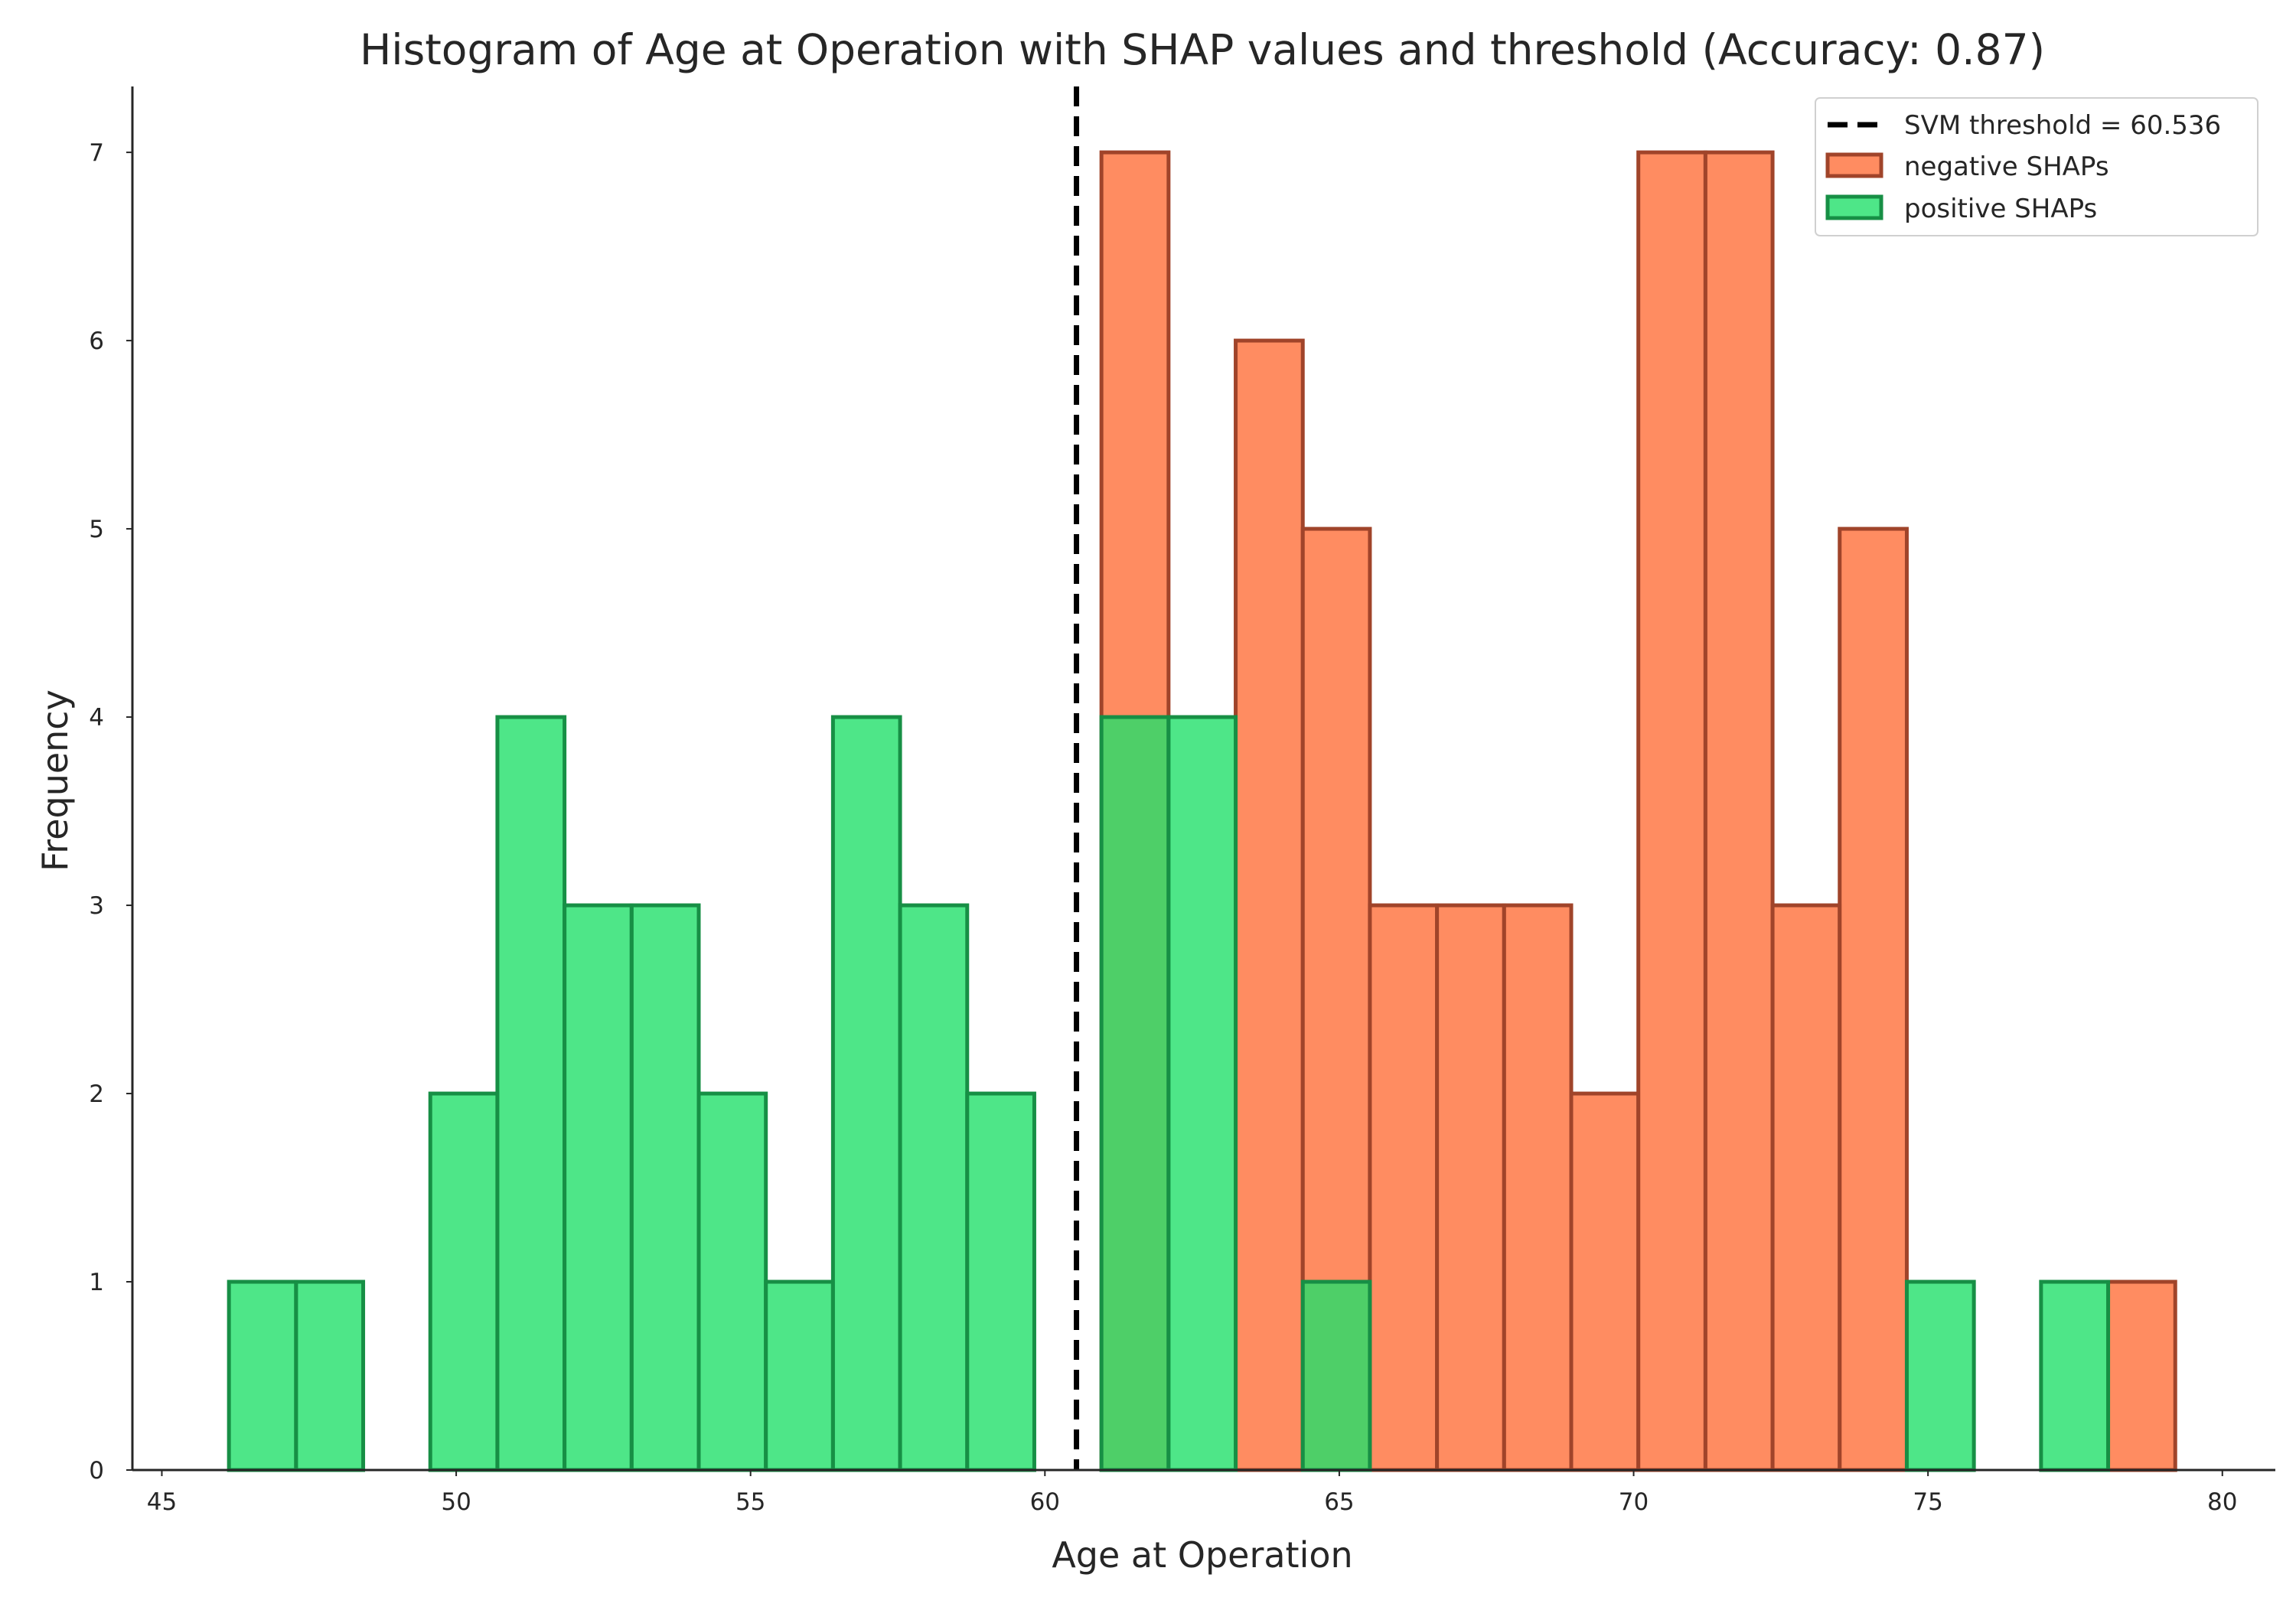 The width and height of the screenshot is (2296, 1607). I want to click on y-tick-label: 2, so click(96, 1094).